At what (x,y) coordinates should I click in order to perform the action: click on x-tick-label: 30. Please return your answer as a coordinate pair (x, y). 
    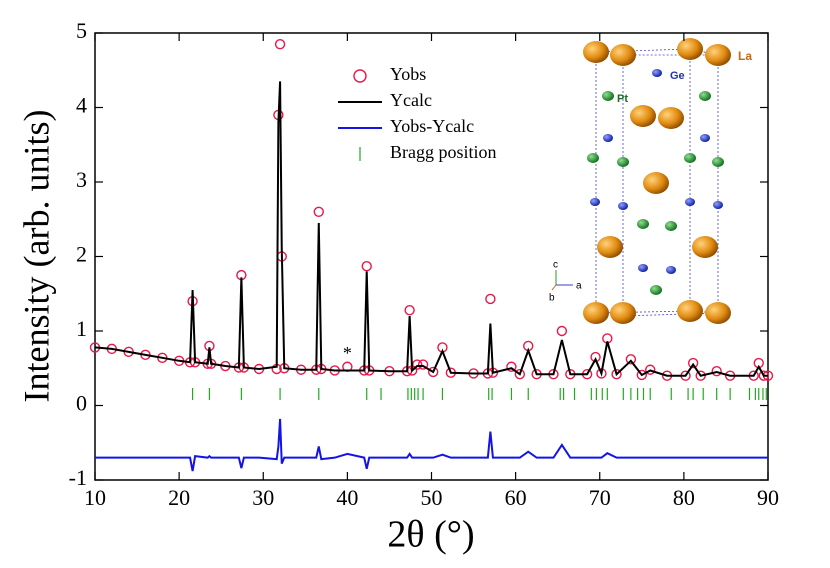
    Looking at the image, I should click on (263, 497).